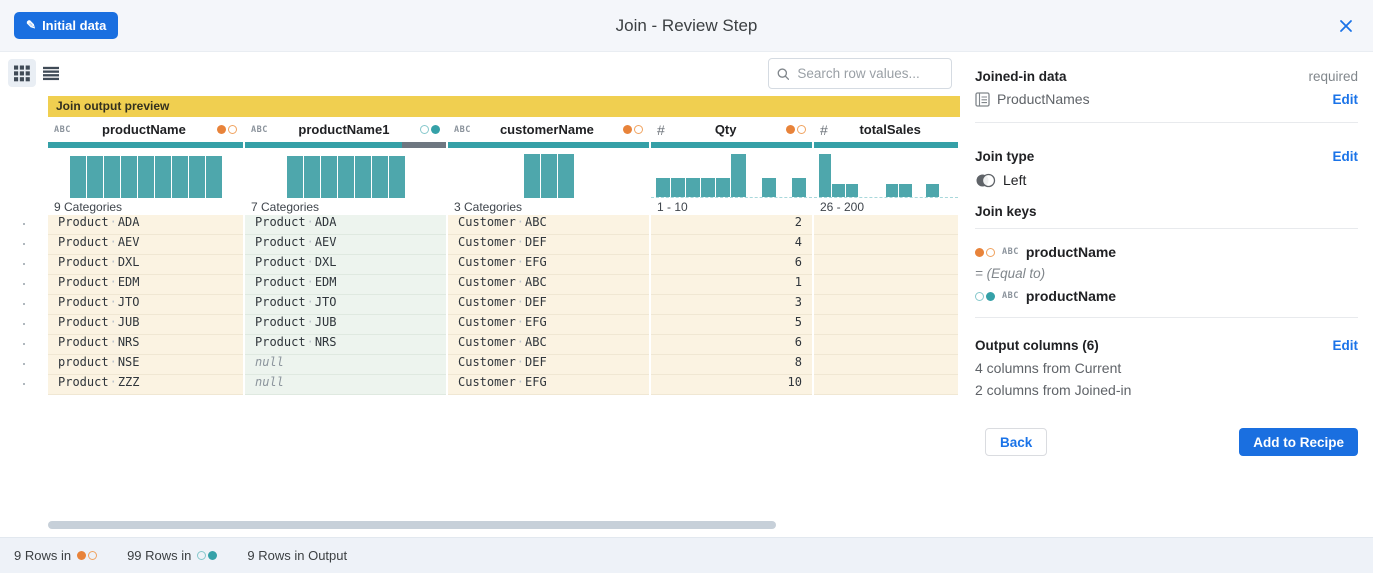 The width and height of the screenshot is (1373, 573). What do you see at coordinates (890, 129) in the screenshot?
I see `column-name: totalSales` at bounding box center [890, 129].